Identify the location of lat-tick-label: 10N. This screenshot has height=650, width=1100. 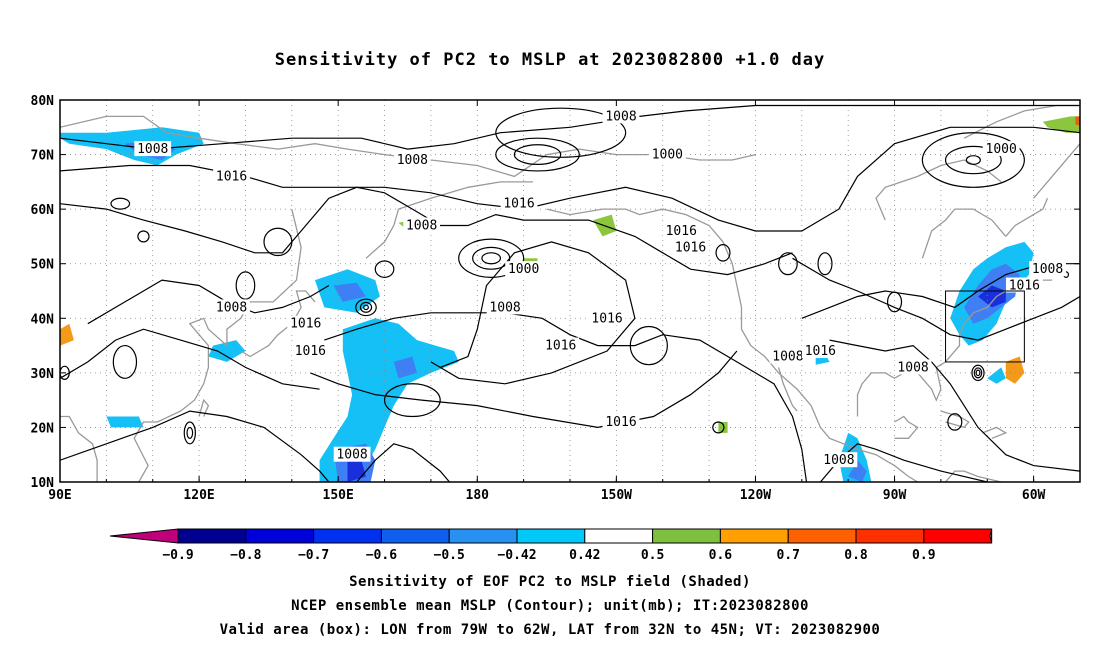
(43, 483).